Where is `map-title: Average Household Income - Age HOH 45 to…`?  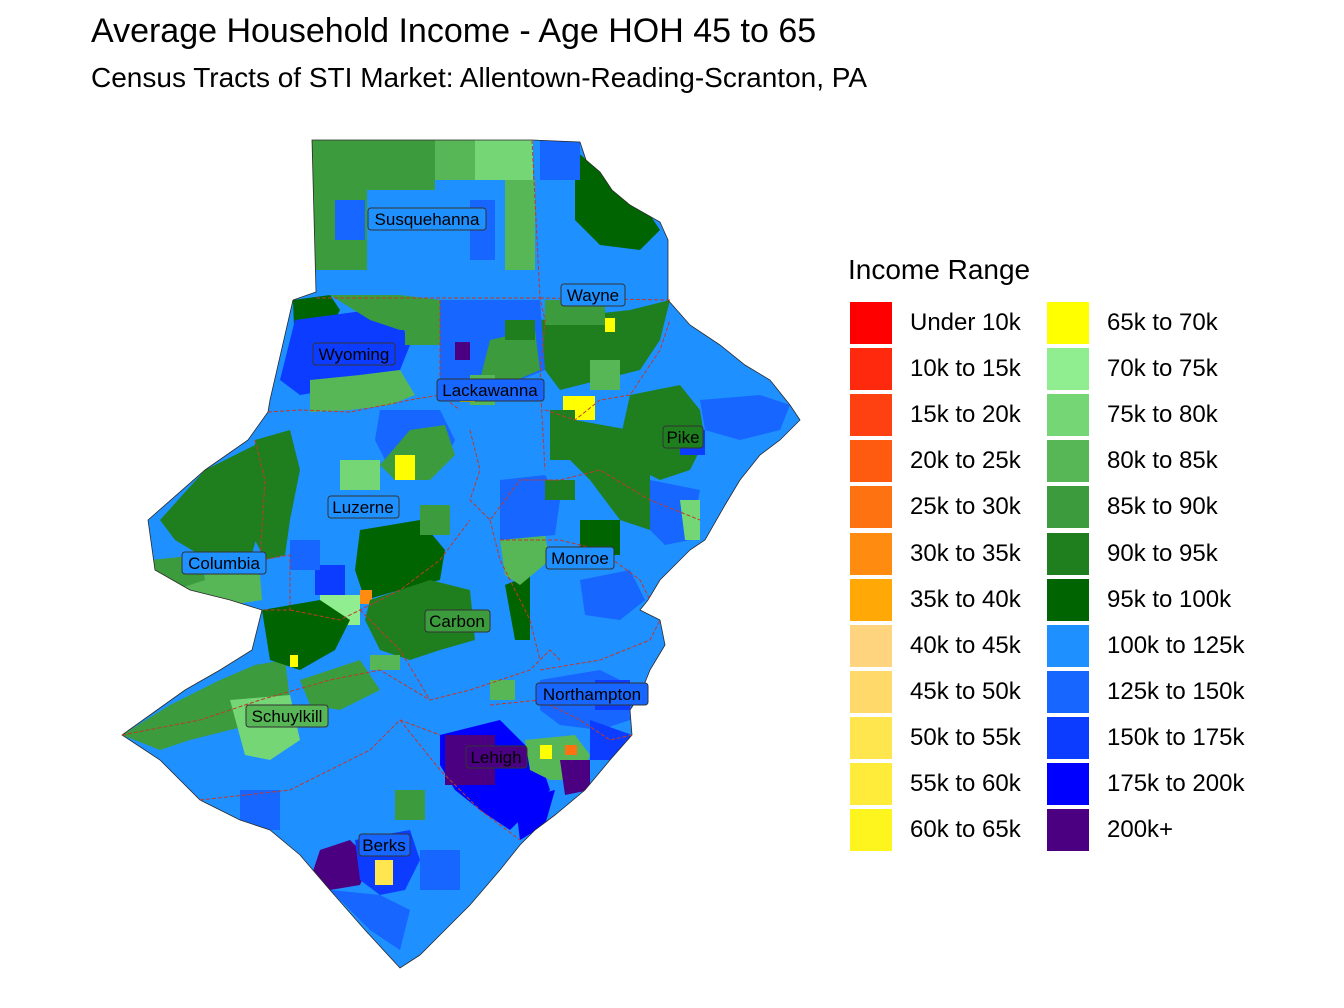 map-title: Average Household Income - Age HOH 45 to… is located at coordinates (454, 31).